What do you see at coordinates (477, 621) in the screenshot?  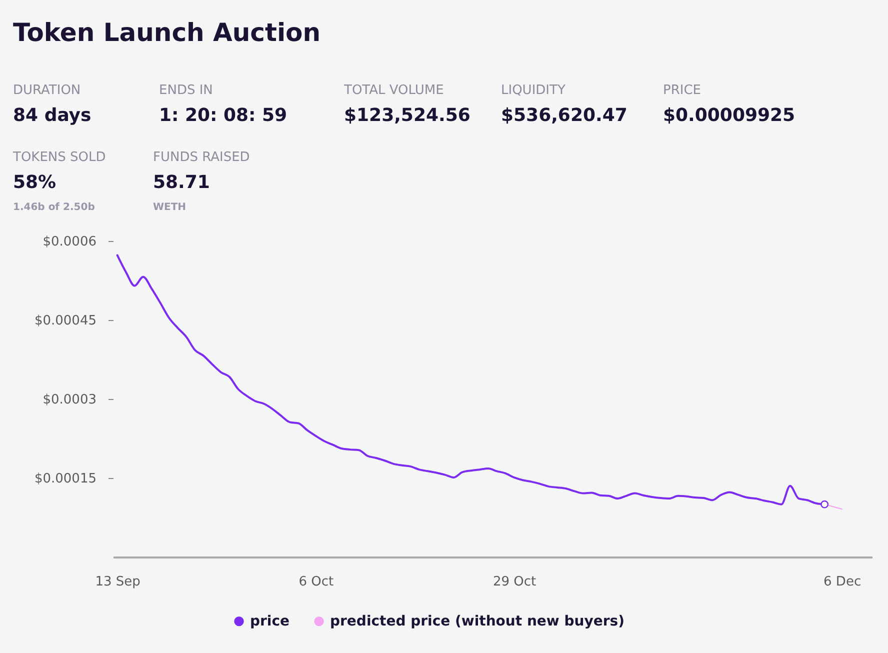 I see `legend-label: predicted price (without new buyers)` at bounding box center [477, 621].